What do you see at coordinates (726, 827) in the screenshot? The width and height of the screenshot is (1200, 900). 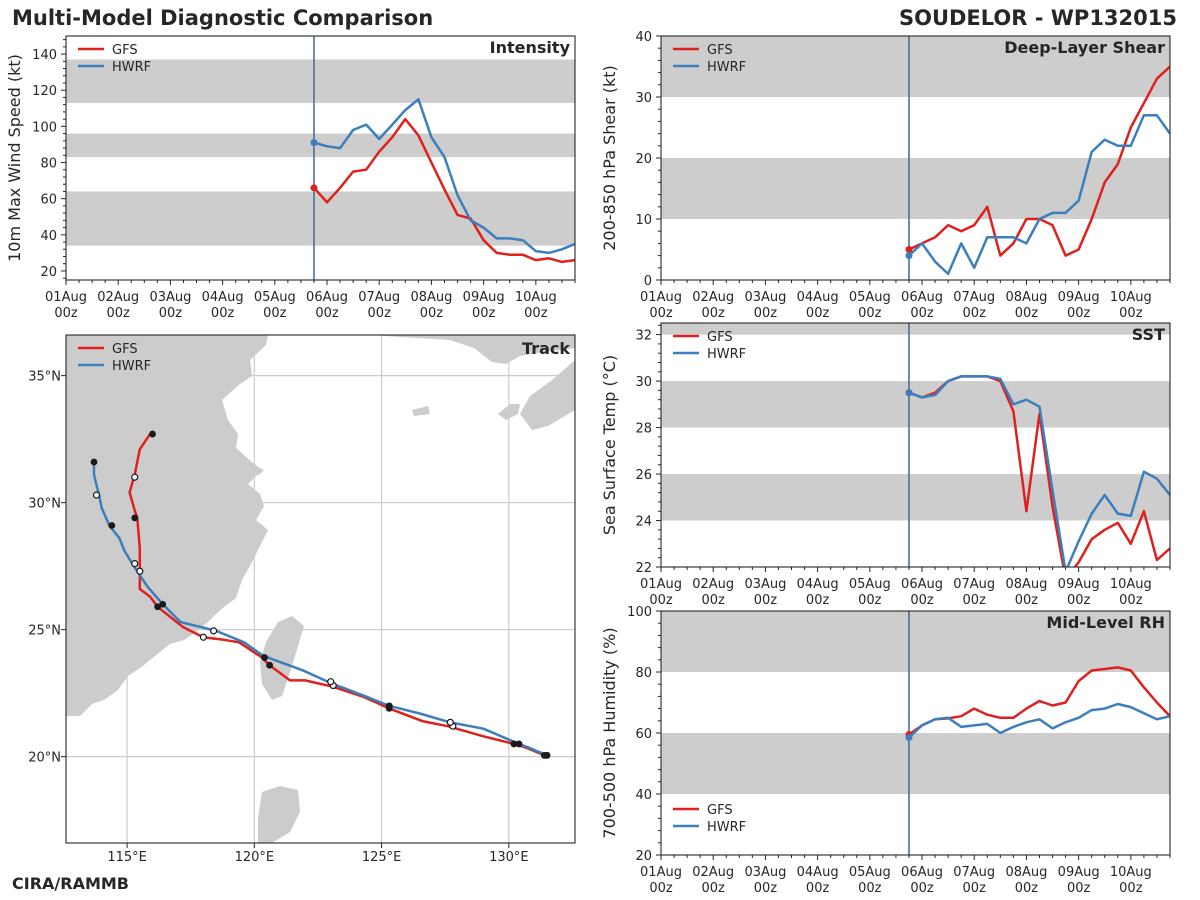 I see `rh-legend-hwrf-label: HWRF` at bounding box center [726, 827].